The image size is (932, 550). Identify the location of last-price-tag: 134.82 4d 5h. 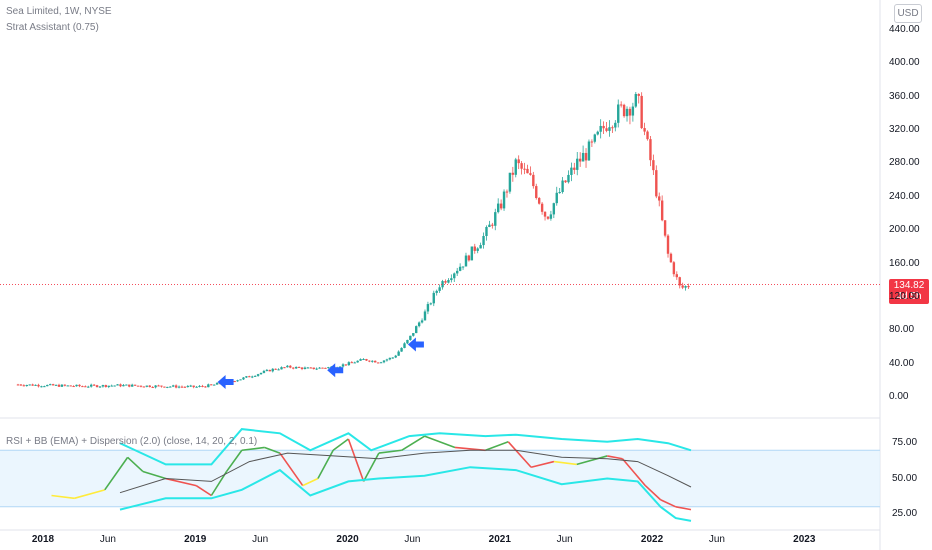
(909, 291).